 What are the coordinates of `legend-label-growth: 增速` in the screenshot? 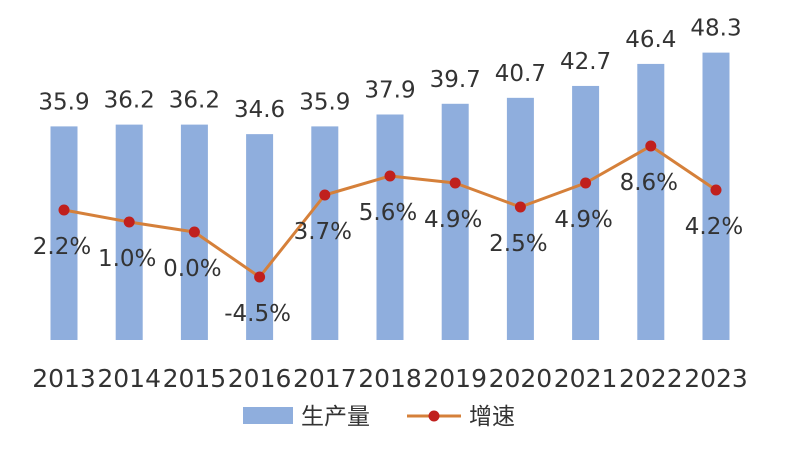 It's located at (492, 417).